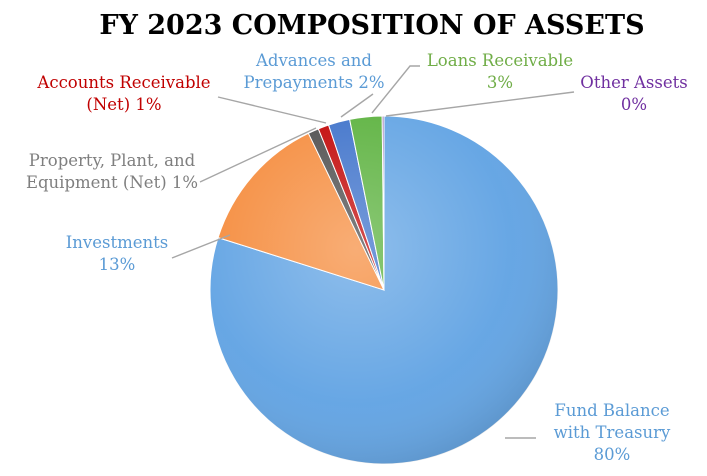 The height and width of the screenshot is (476, 707). Describe the element at coordinates (112, 171) in the screenshot. I see `data-label-property-plant-and-equipment-net: Property, Plant, and Equipment (Net) 1%` at that location.